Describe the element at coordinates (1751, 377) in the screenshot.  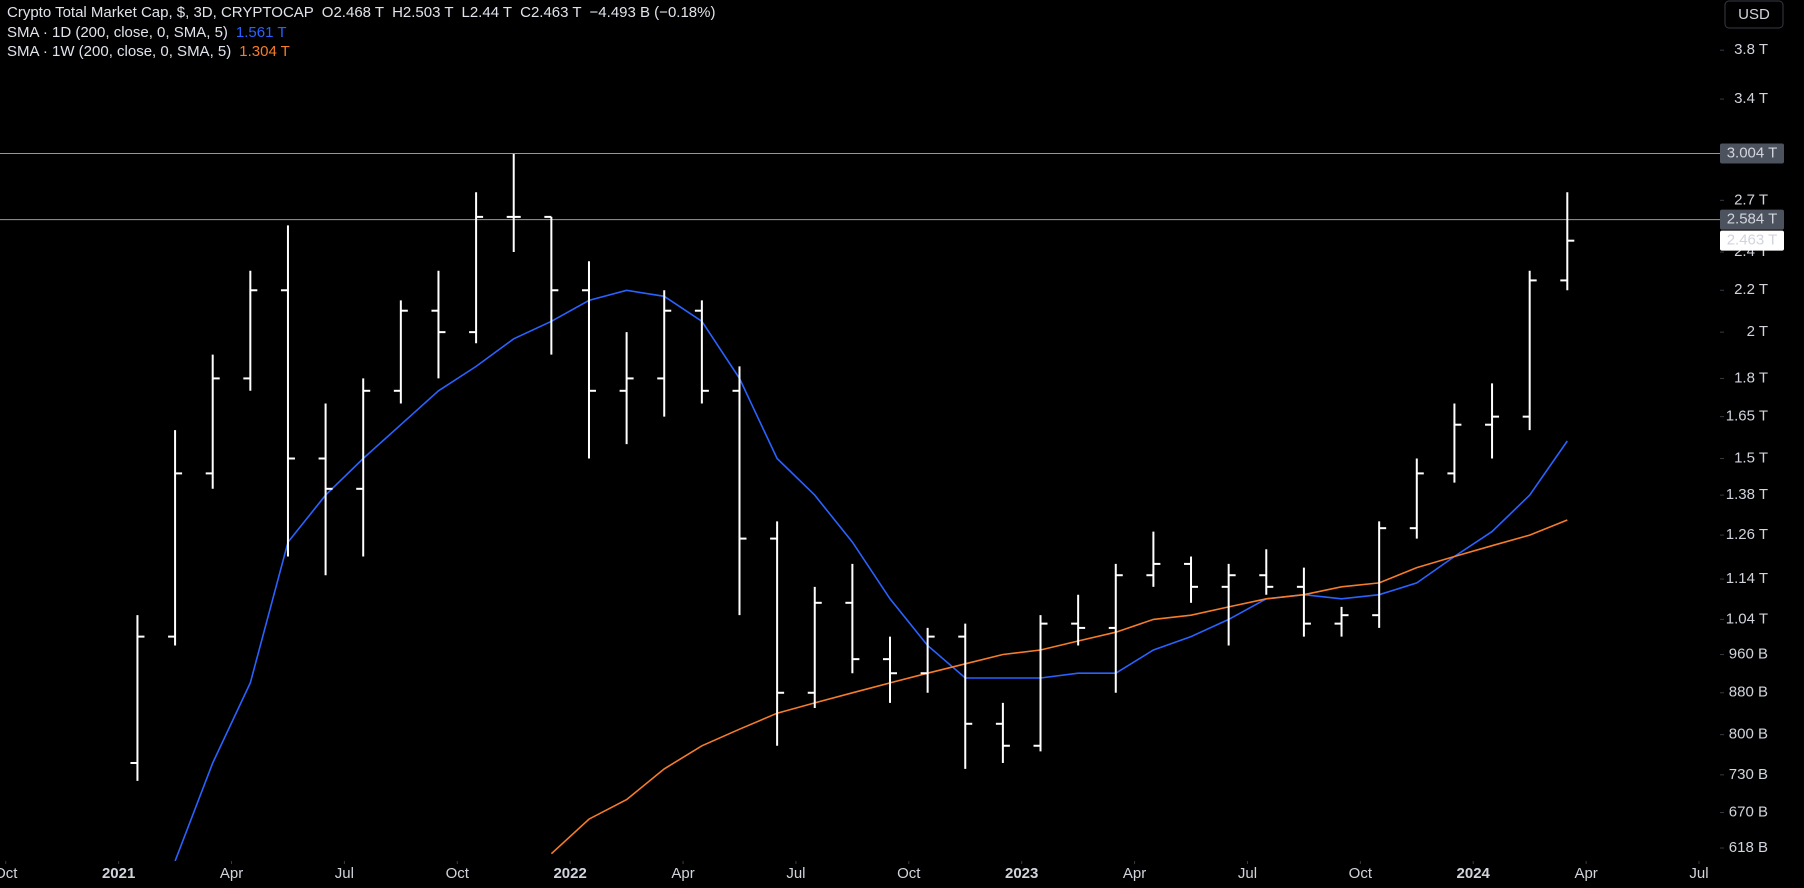
I see `y-tick-label: 1.8 T` at that location.